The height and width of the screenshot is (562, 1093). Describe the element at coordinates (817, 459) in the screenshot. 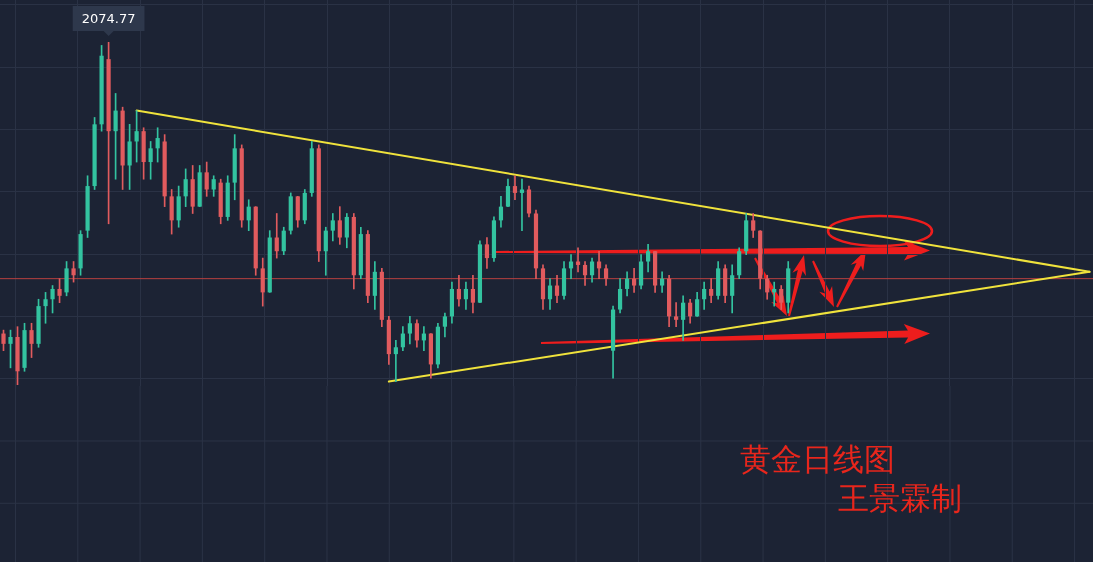

I see `text: 黄金日线图` at that location.